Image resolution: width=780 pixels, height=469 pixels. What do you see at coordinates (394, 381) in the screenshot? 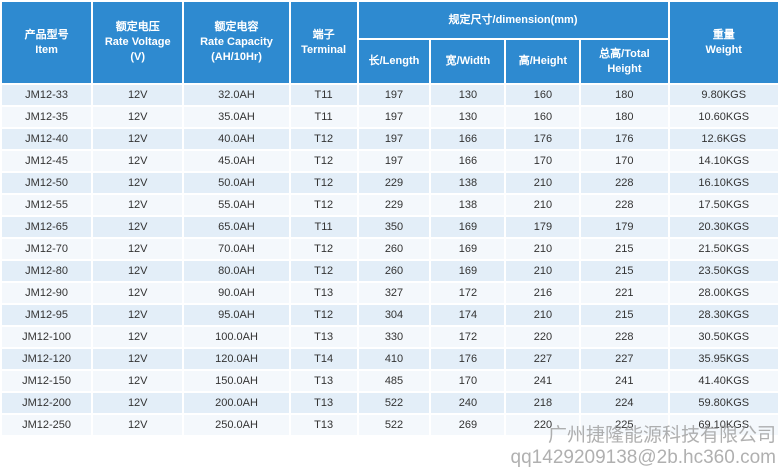
I see `cell-length: 485` at bounding box center [394, 381].